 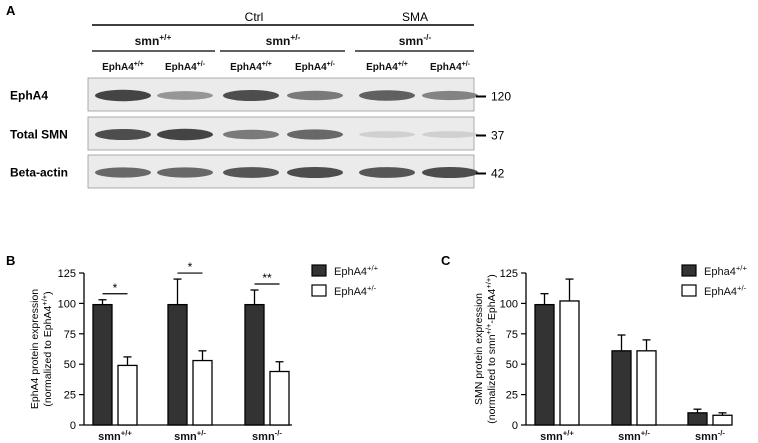 What do you see at coordinates (498, 136) in the screenshot?
I see `marker-label: 37` at bounding box center [498, 136].